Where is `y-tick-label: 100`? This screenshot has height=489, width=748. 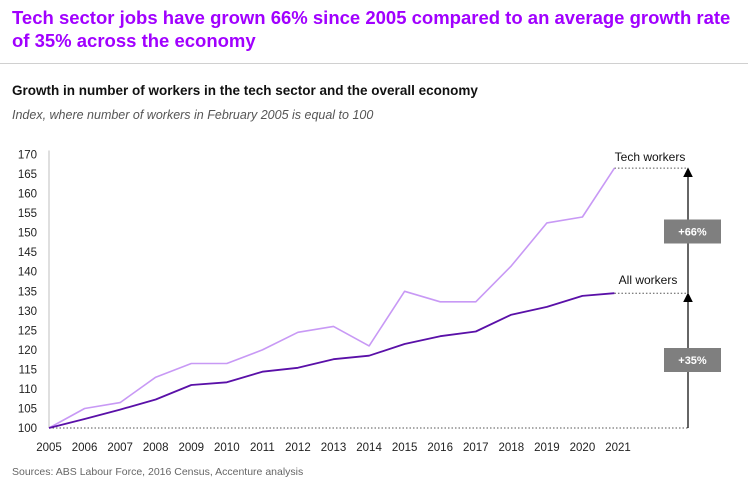 y-tick-label: 100 is located at coordinates (27, 429).